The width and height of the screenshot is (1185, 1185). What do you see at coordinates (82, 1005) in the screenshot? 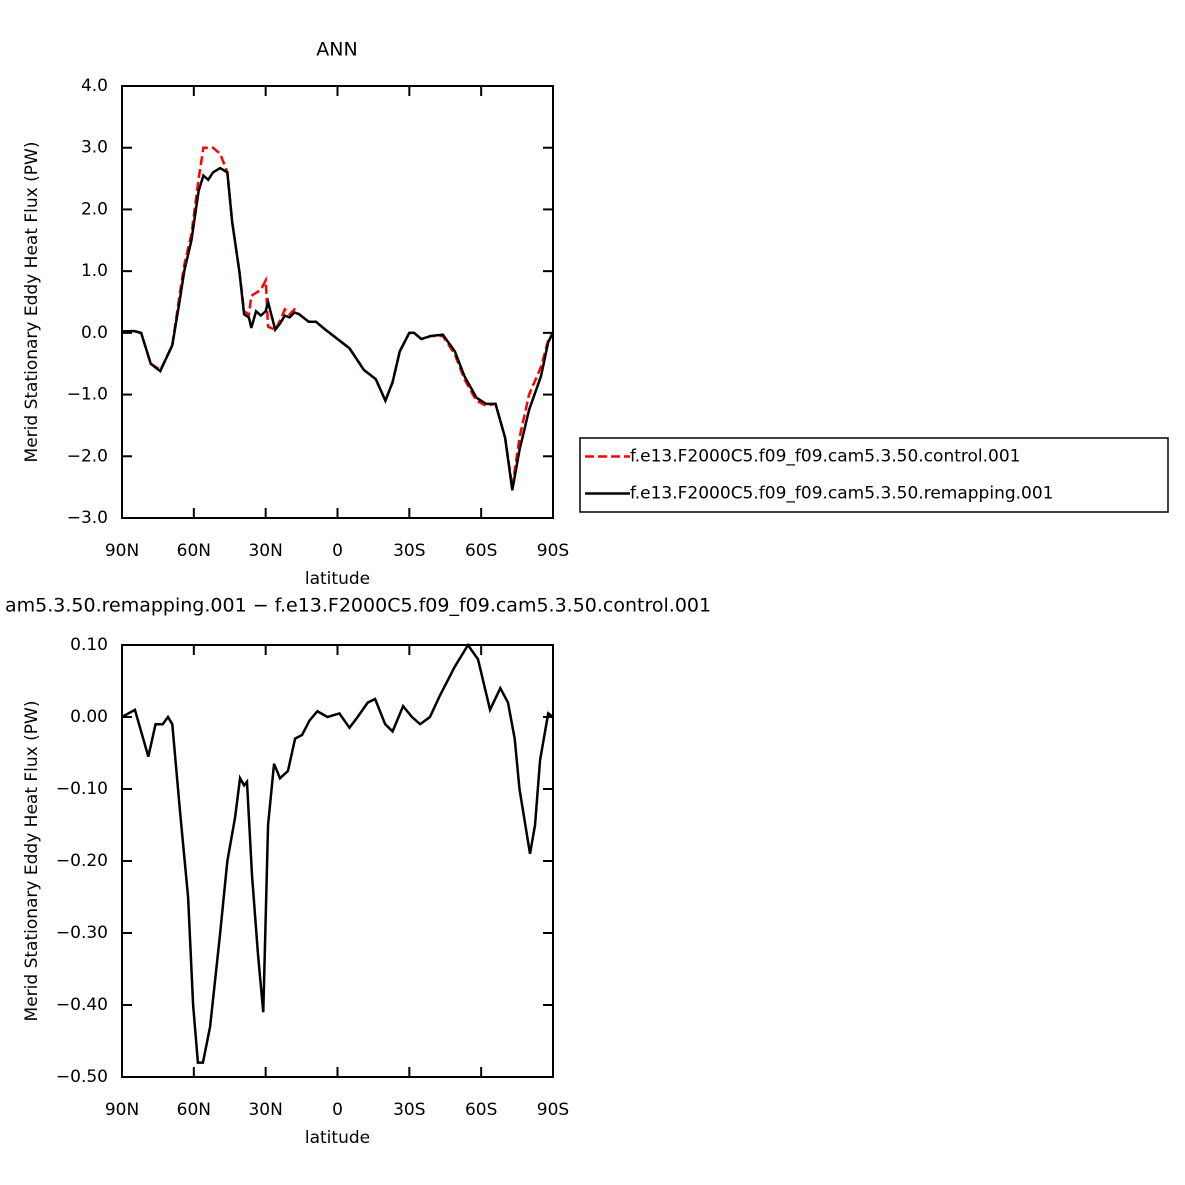
I see `y-tick-label: −0.40` at bounding box center [82, 1005].